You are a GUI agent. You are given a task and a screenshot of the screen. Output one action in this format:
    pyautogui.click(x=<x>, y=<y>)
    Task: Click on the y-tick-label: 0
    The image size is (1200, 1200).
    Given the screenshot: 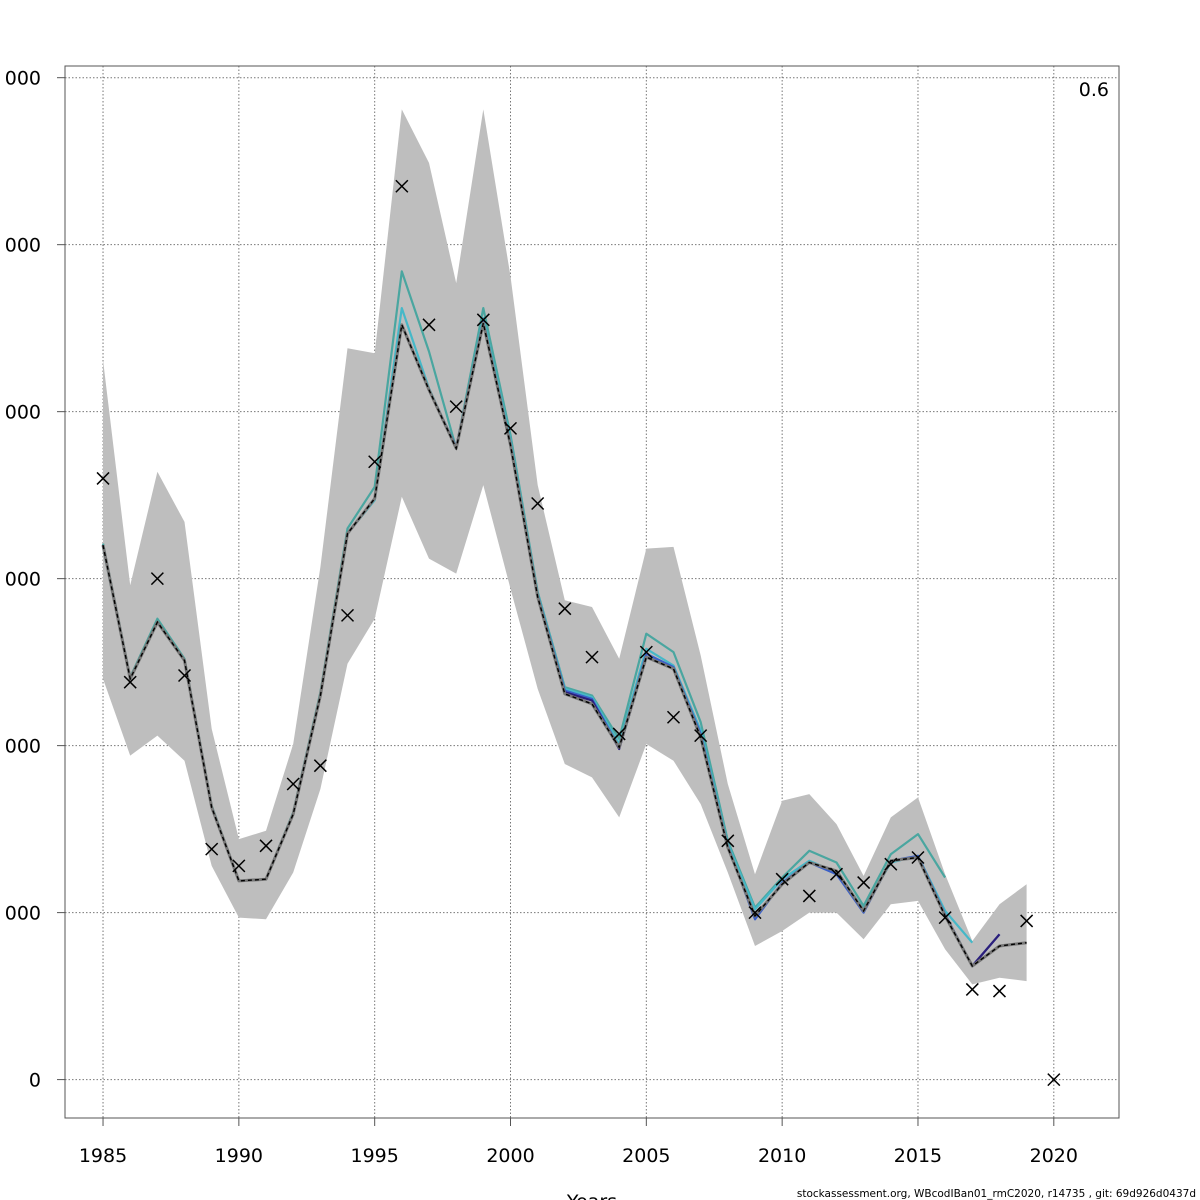 What is the action you would take?
    pyautogui.click(x=35, y=1081)
    